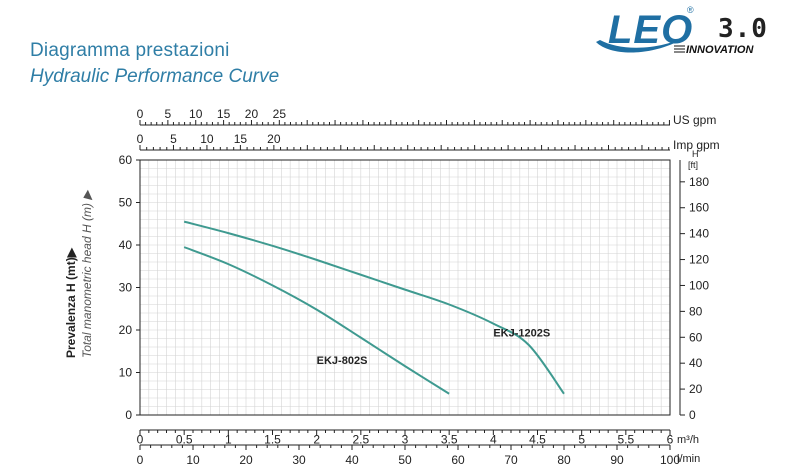 The height and width of the screenshot is (472, 800). I want to click on bottom-tick-label-m3h: 5.5, so click(625, 440).